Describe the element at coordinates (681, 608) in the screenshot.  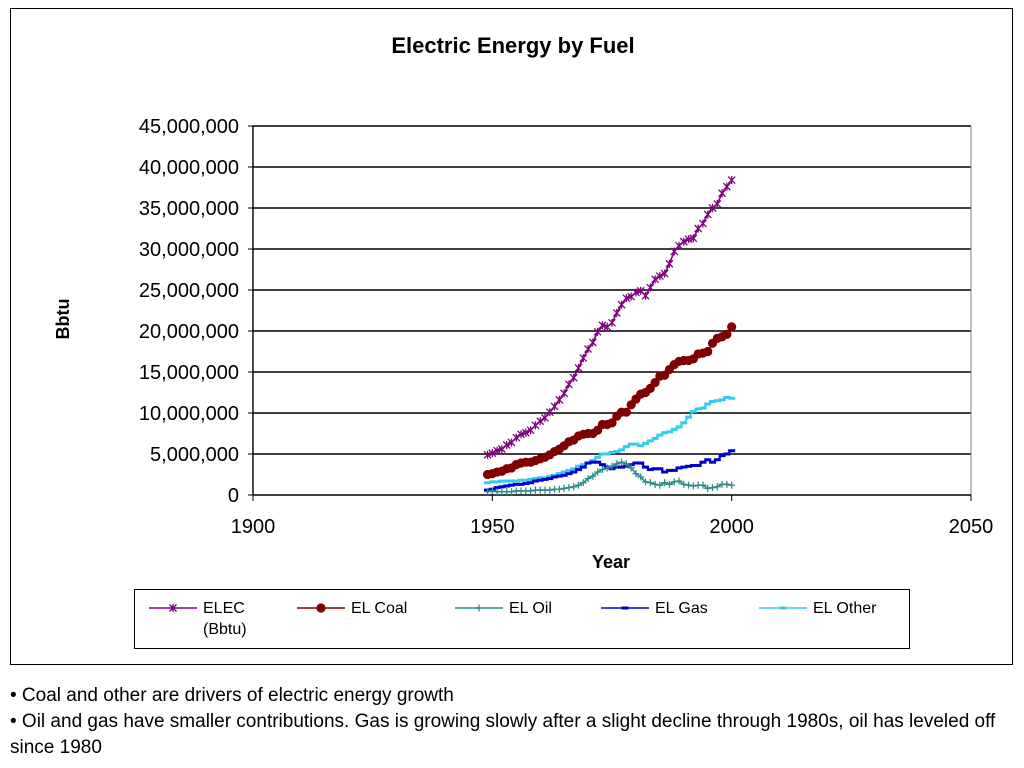
I see `legend-label-gas: EL Gas` at that location.